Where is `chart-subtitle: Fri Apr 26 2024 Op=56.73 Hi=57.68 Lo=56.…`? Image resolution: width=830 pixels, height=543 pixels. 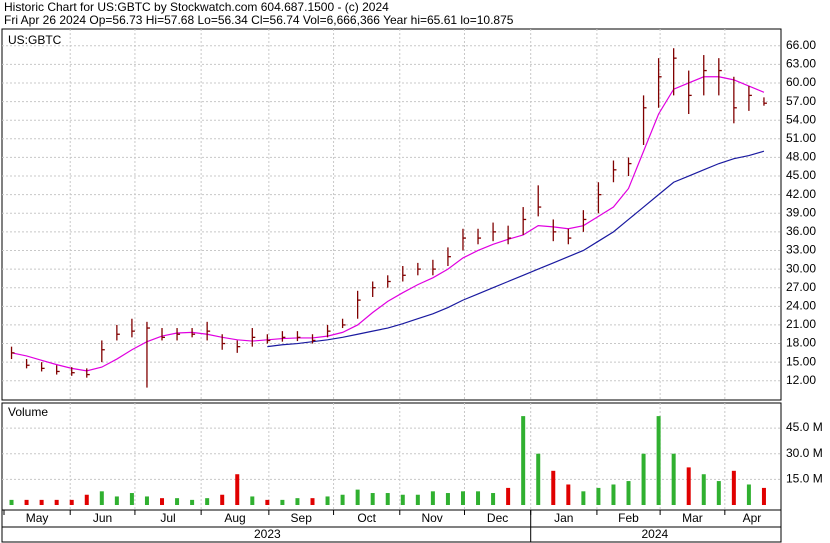
chart-subtitle: Fri Apr 26 2024 Op=56.73 Hi=57.68 Lo=56.… is located at coordinates (259, 20).